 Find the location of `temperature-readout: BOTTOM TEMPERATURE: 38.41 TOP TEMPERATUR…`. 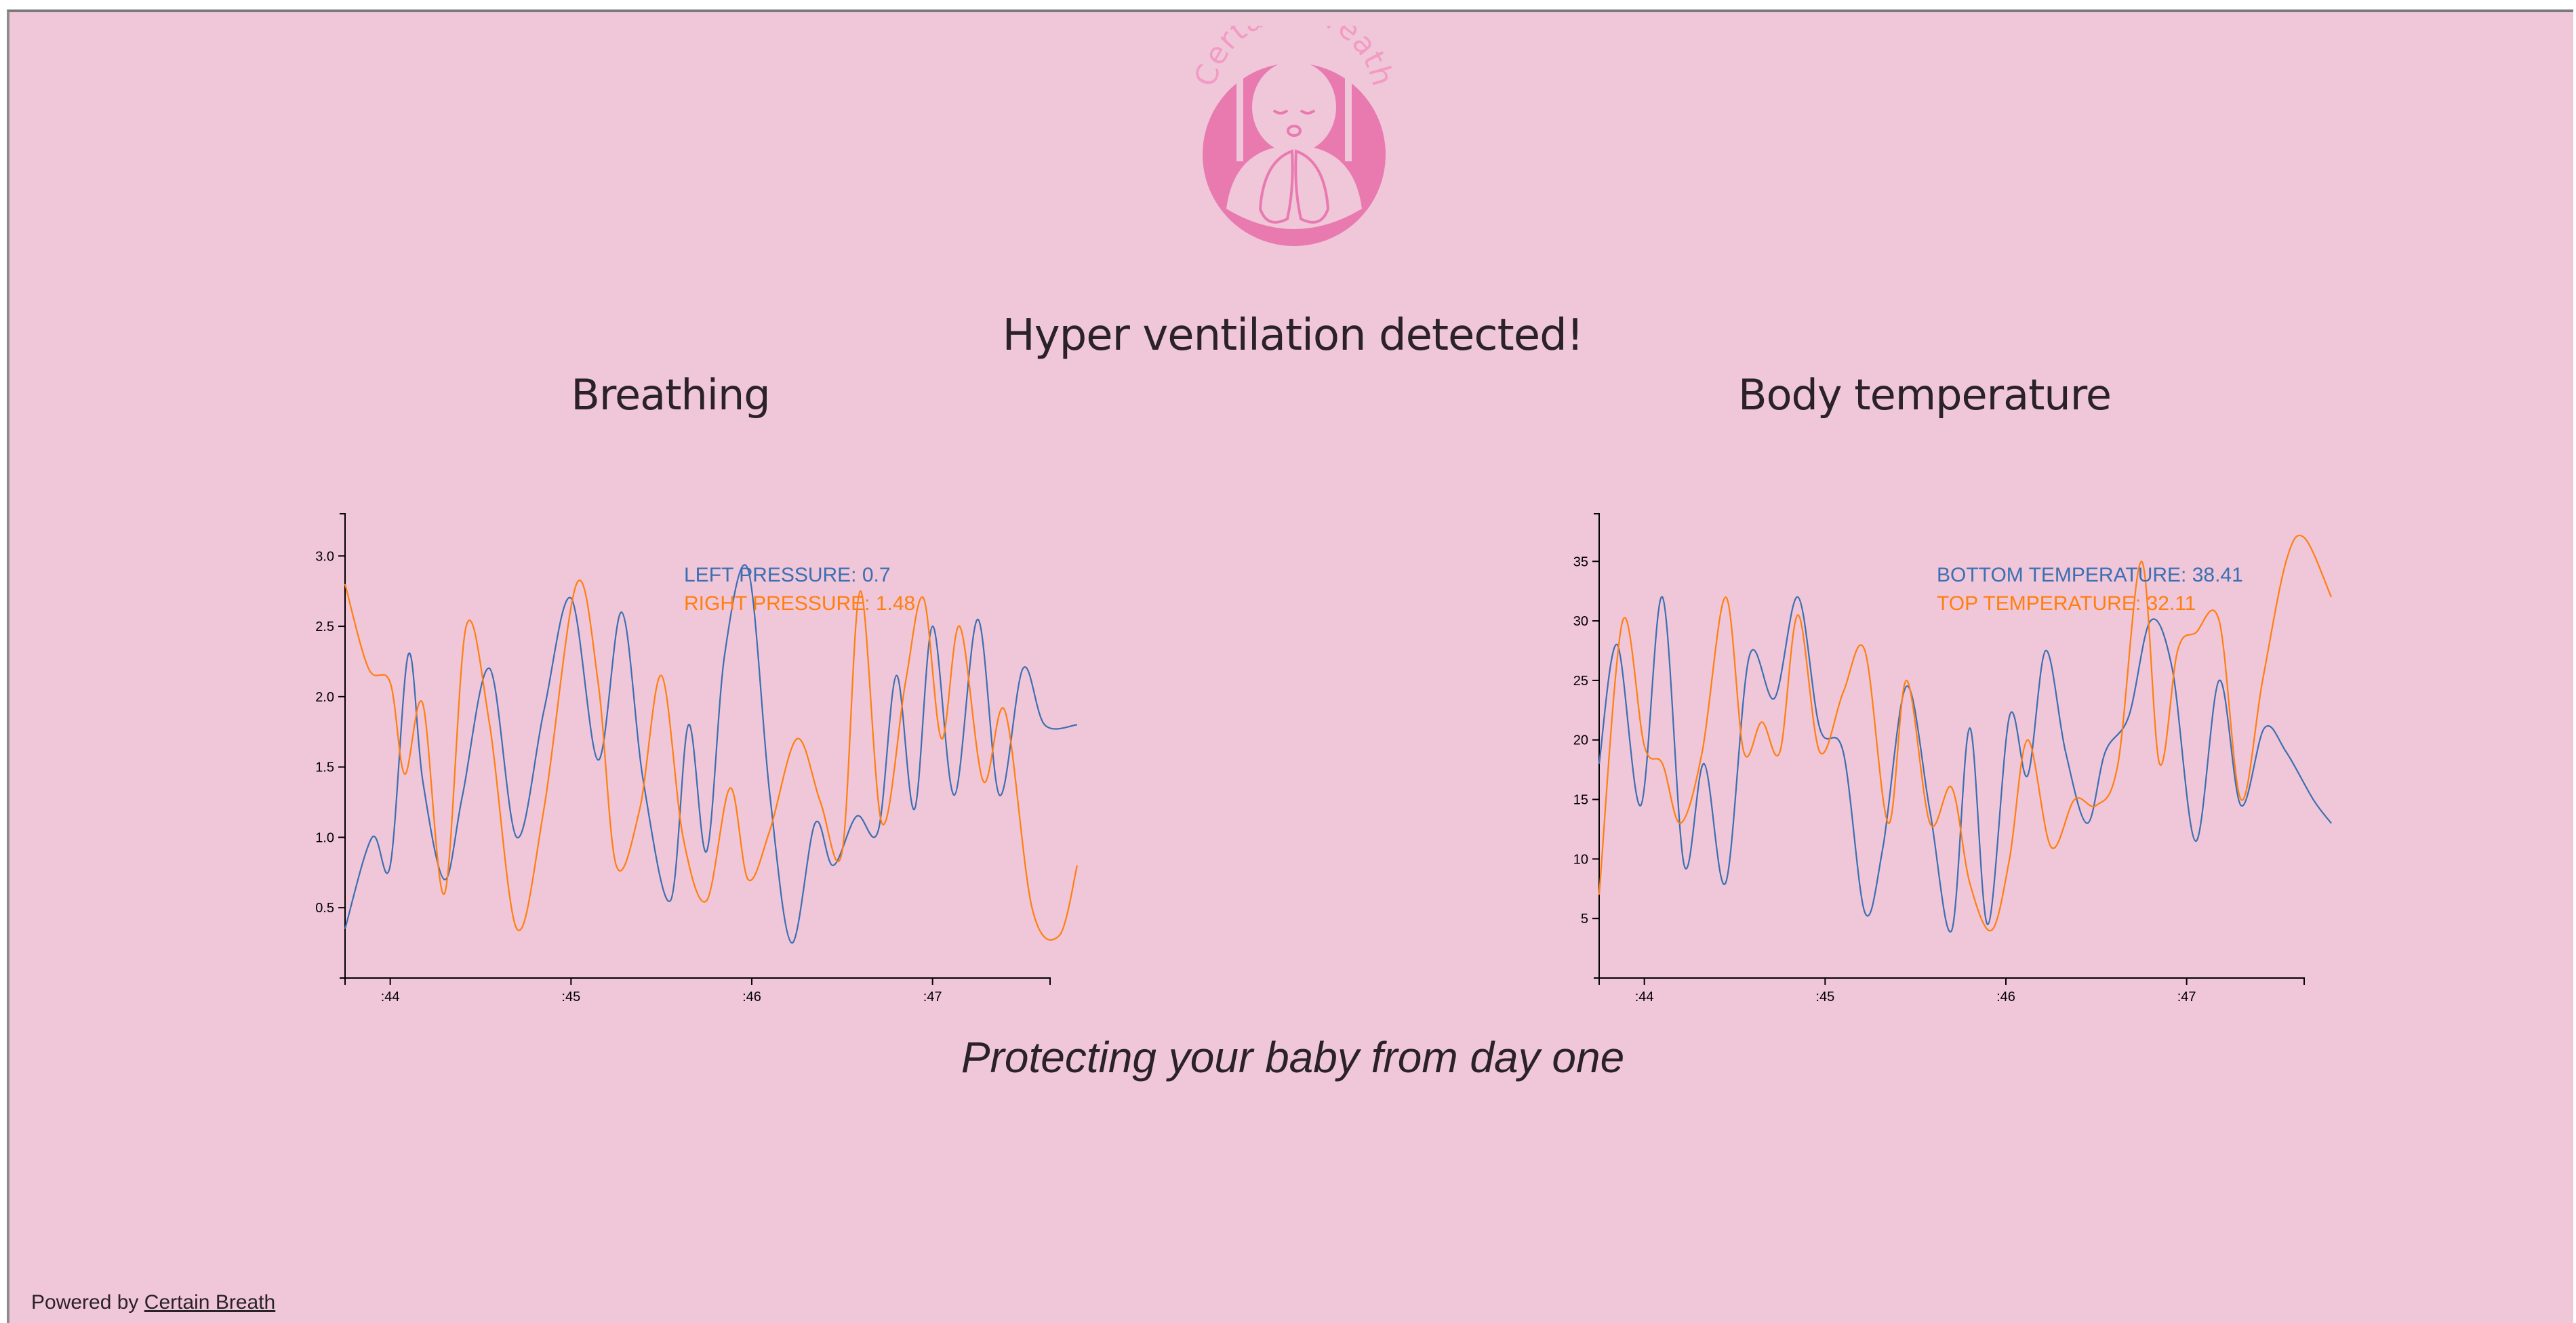

temperature-readout: BOTTOM TEMPERATURE: 38.41 TOP TEMPERATUR… is located at coordinates (2090, 589).